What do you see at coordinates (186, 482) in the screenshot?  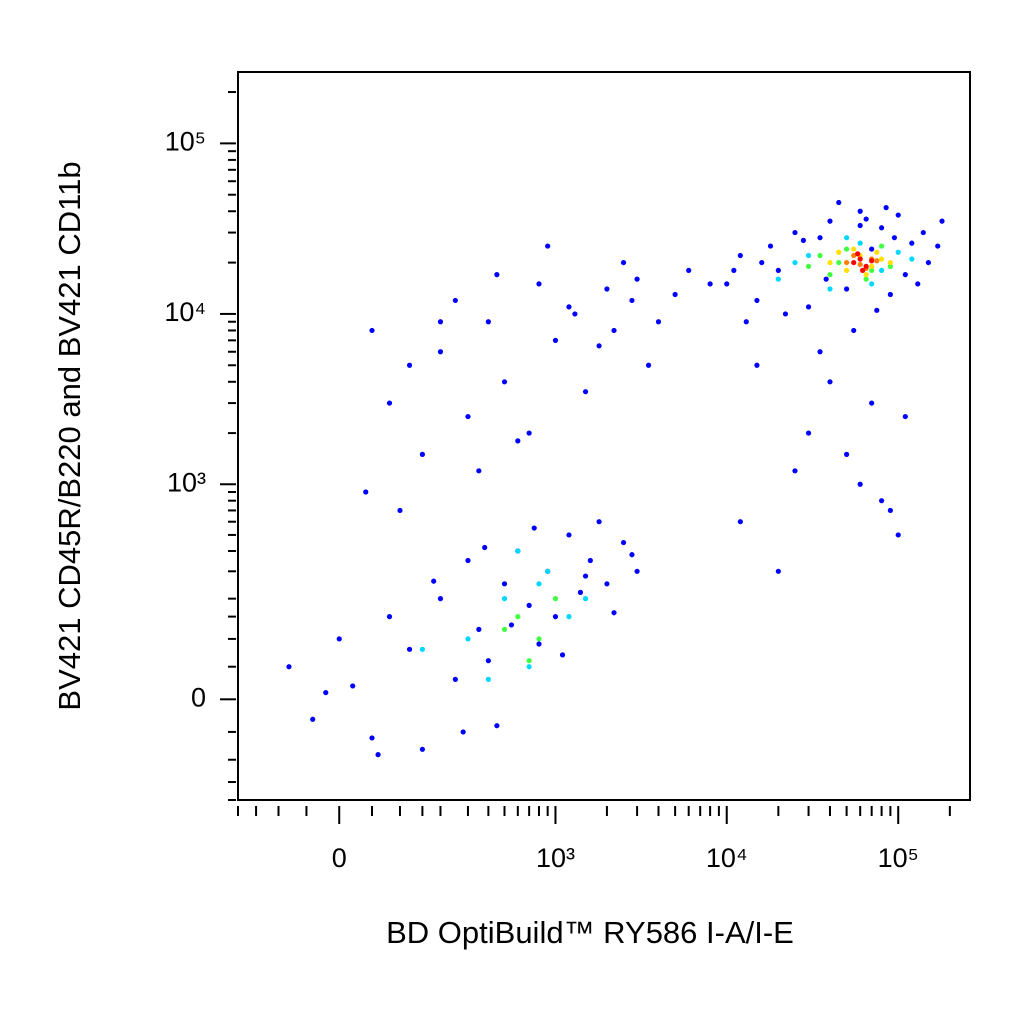 I see `y-tick-label: 10³` at bounding box center [186, 482].